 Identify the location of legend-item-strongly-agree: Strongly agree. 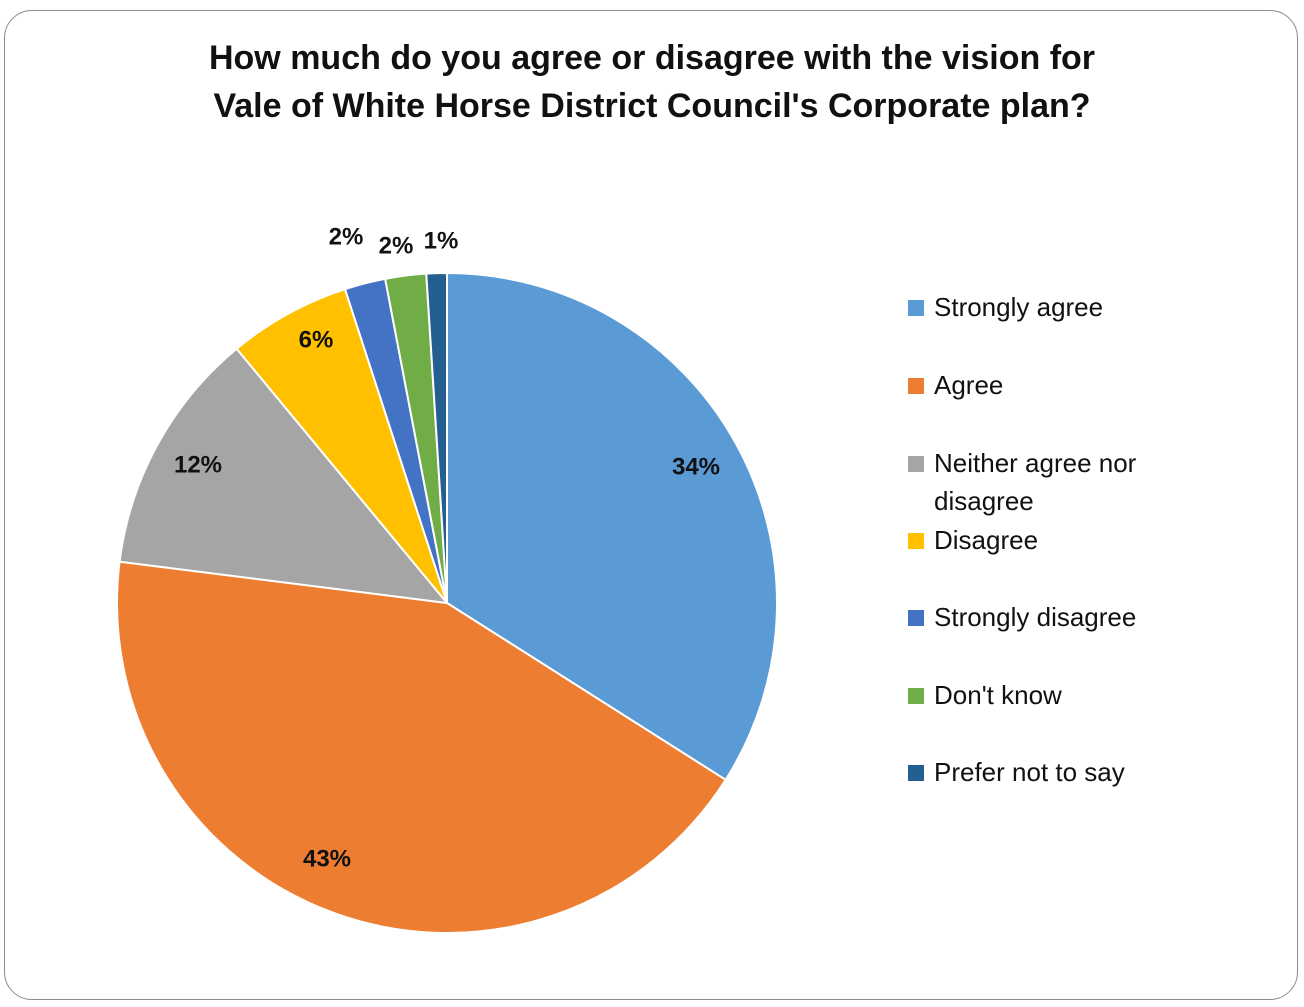
(1046, 307).